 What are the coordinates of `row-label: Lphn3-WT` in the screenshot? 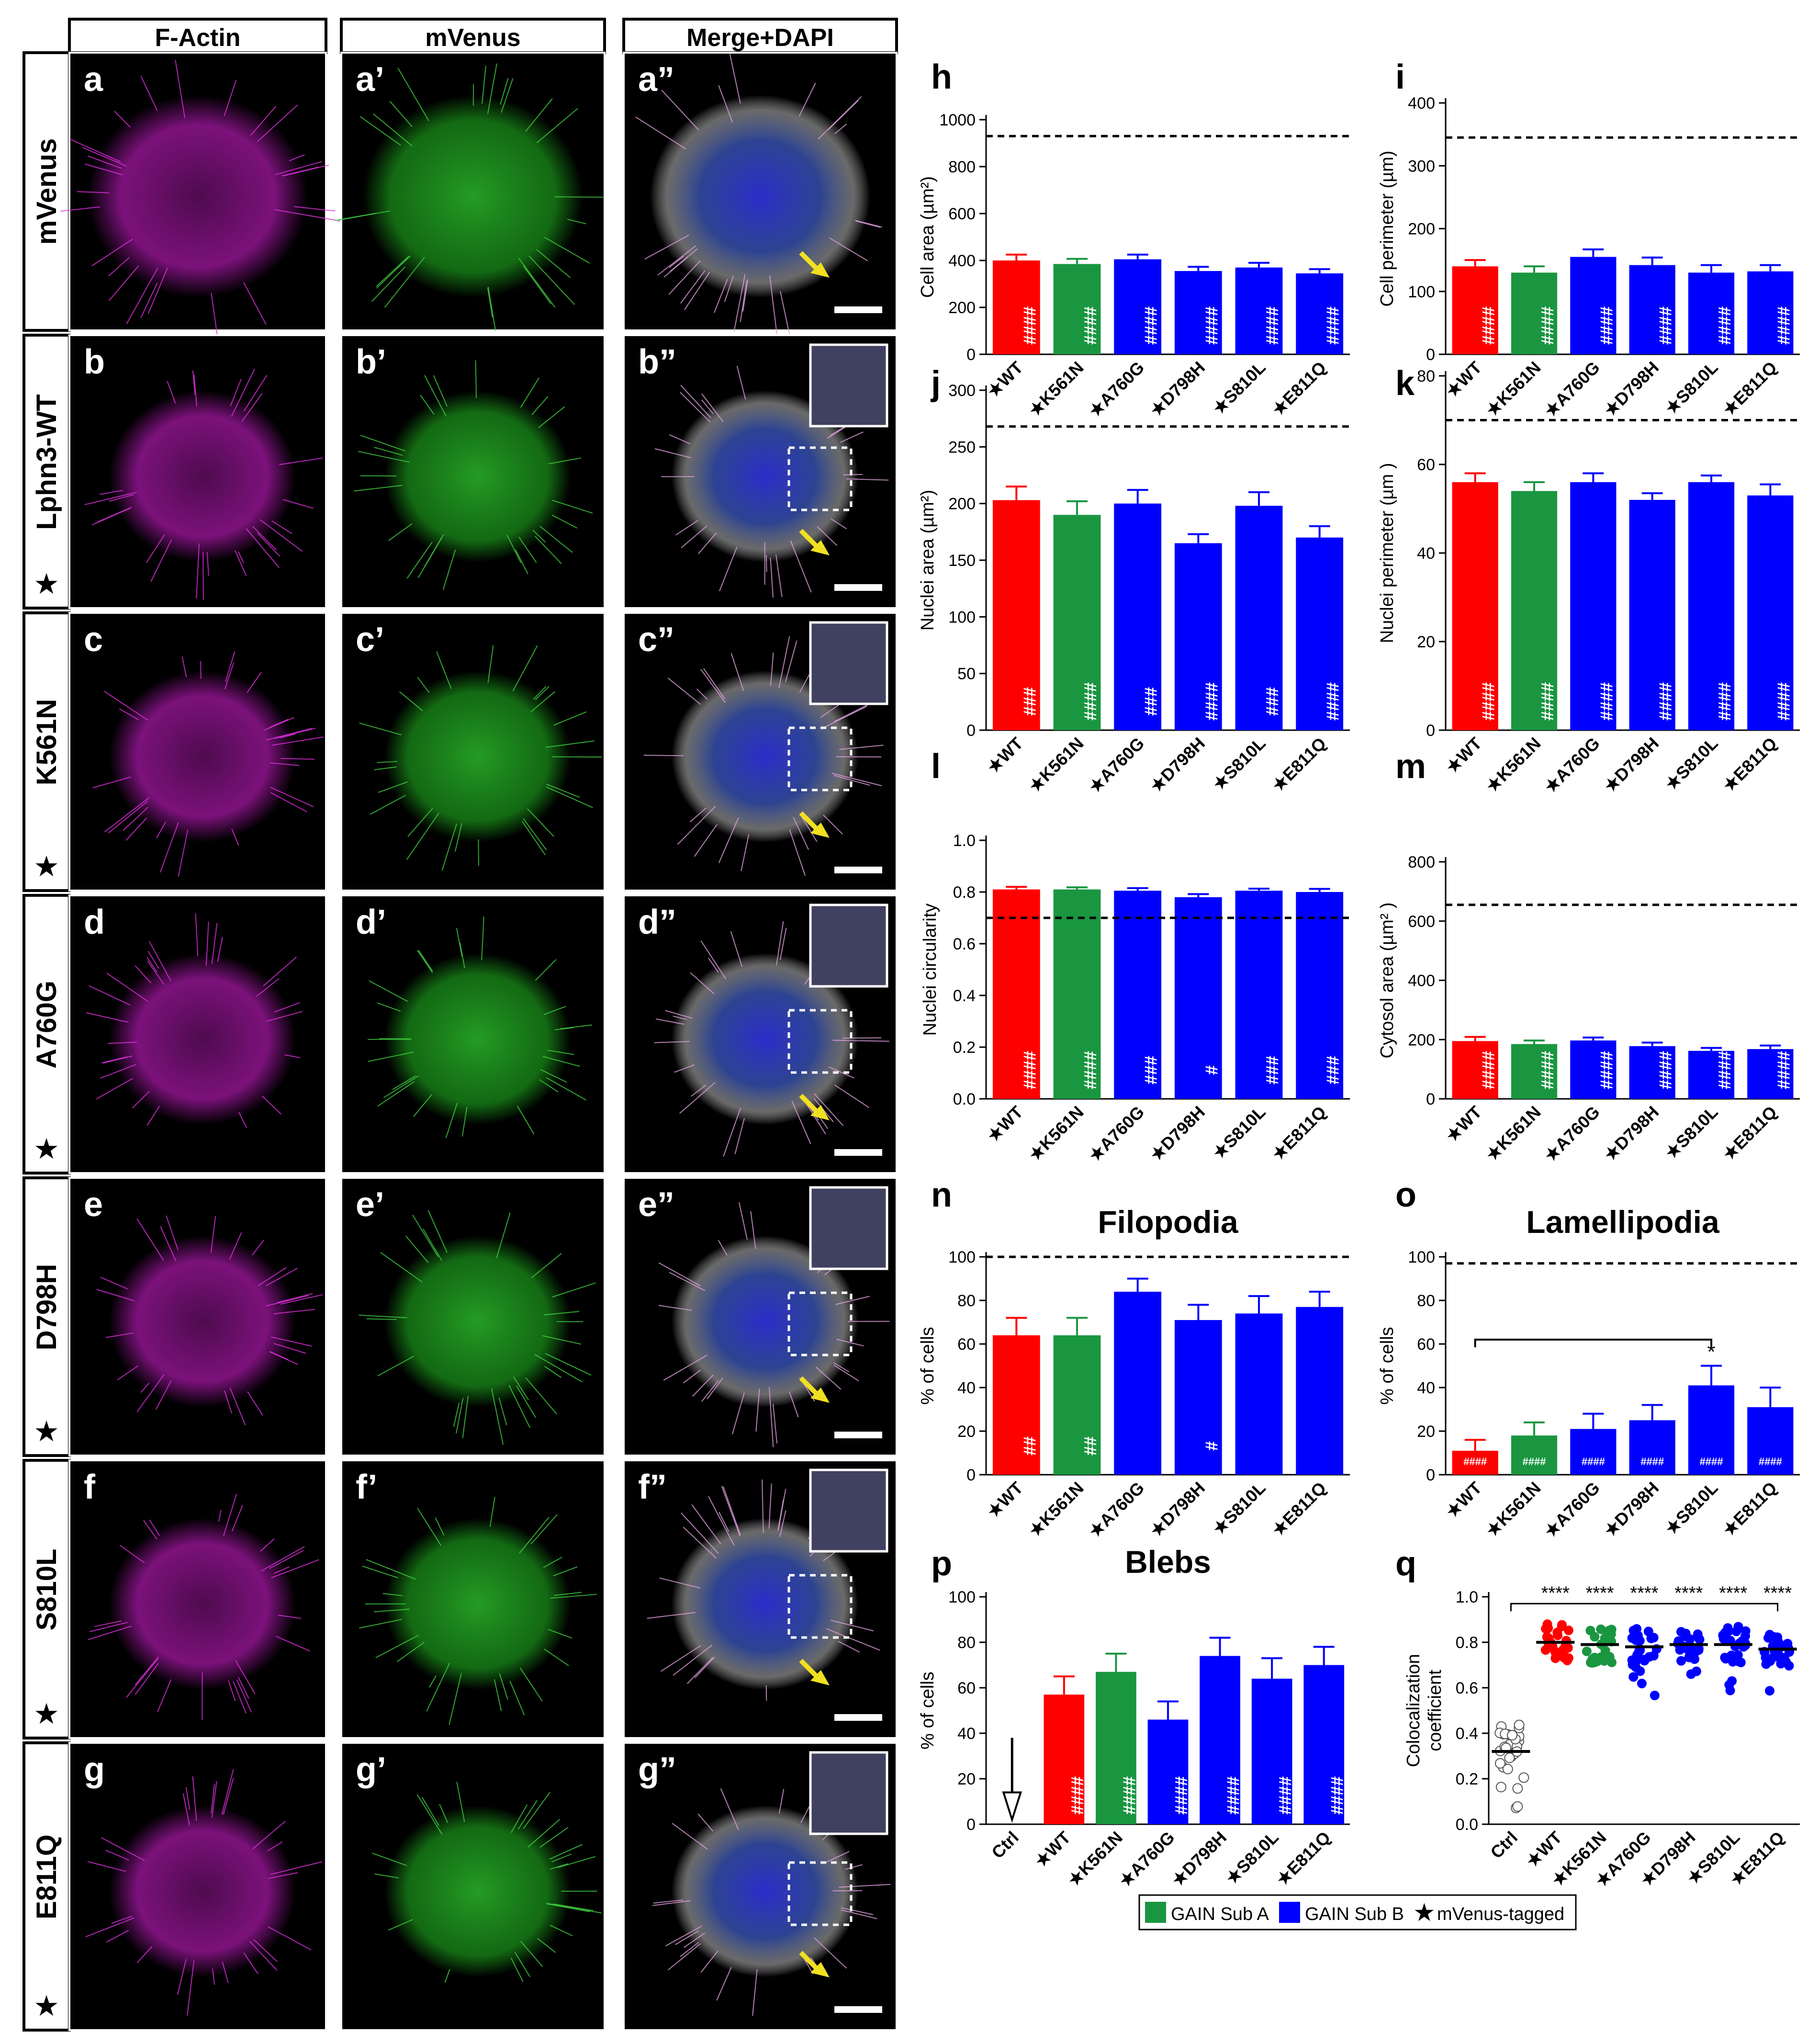 It's located at (46, 462).